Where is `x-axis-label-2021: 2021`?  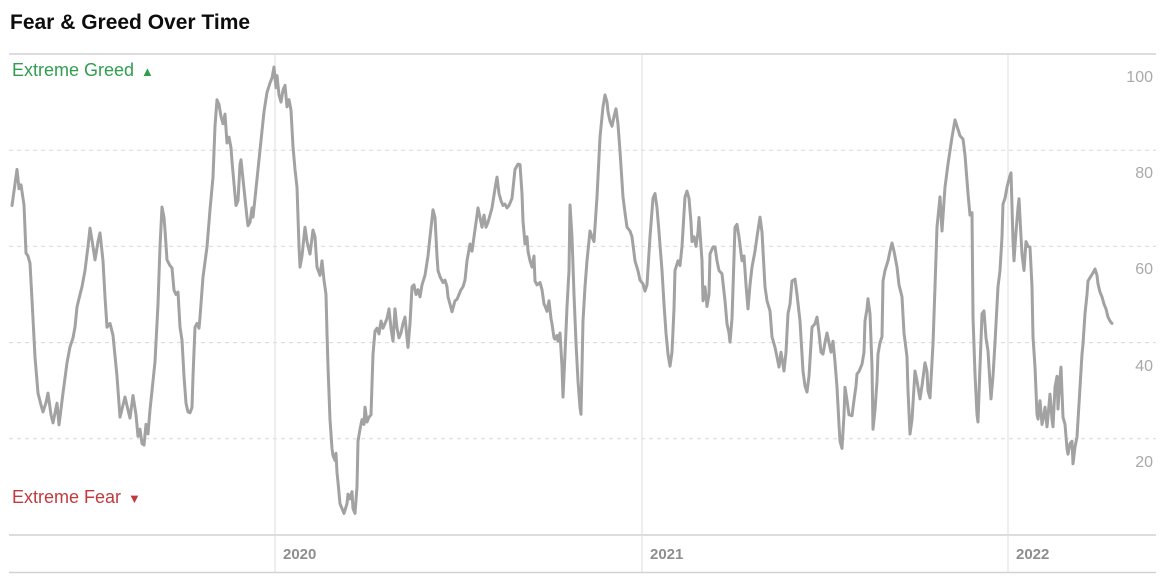 x-axis-label-2021: 2021 is located at coordinates (667, 554).